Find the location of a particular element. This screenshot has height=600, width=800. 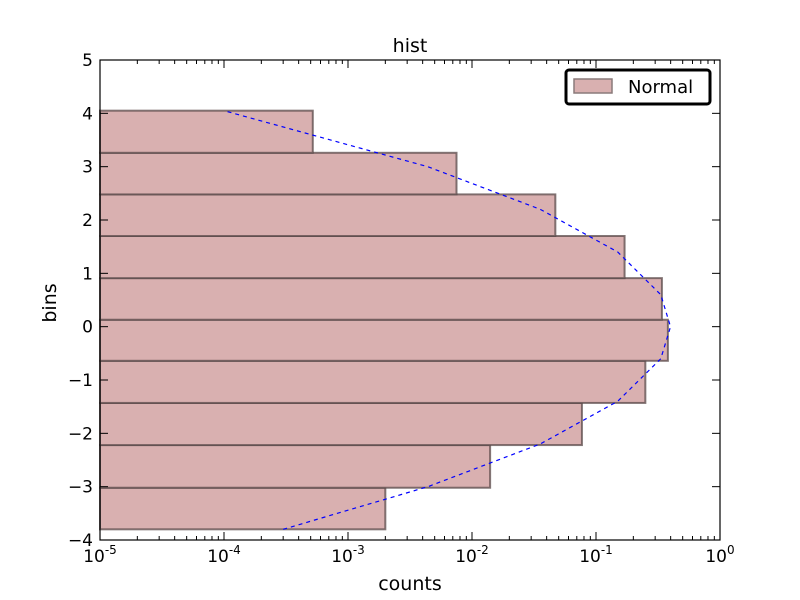

y-tick-label-5: 1 is located at coordinates (87, 274).